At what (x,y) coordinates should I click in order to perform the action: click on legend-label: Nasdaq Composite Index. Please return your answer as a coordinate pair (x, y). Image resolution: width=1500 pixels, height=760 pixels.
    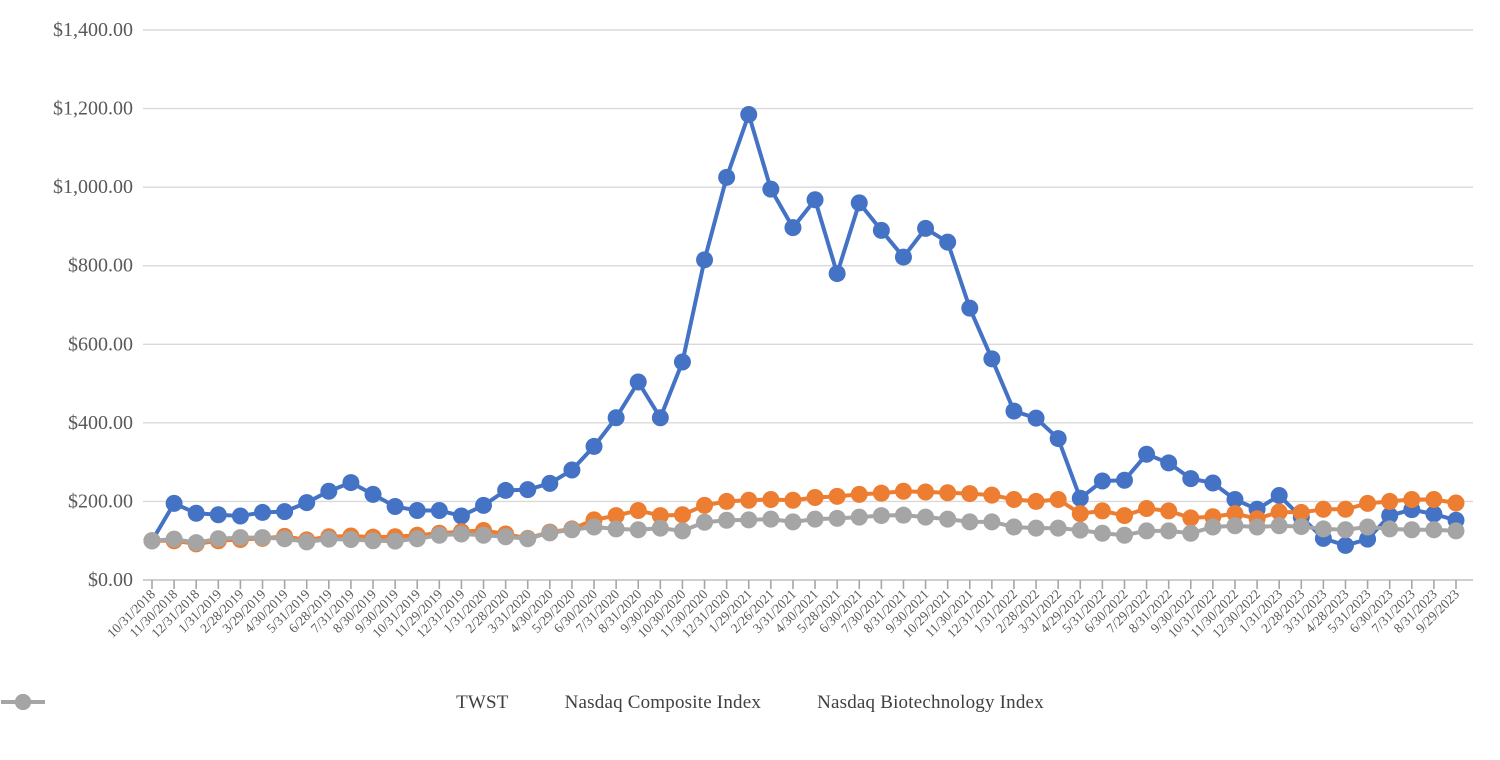
    Looking at the image, I should click on (663, 702).